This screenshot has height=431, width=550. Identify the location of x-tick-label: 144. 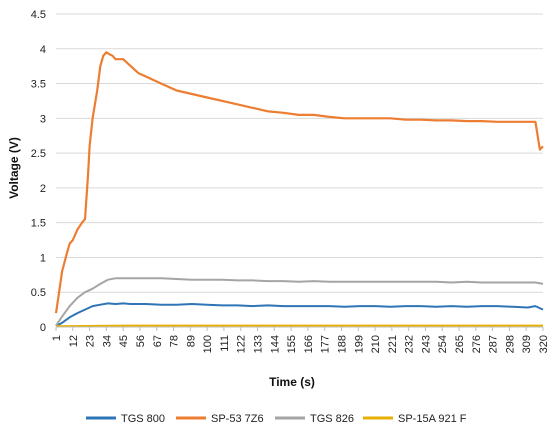
(275, 344).